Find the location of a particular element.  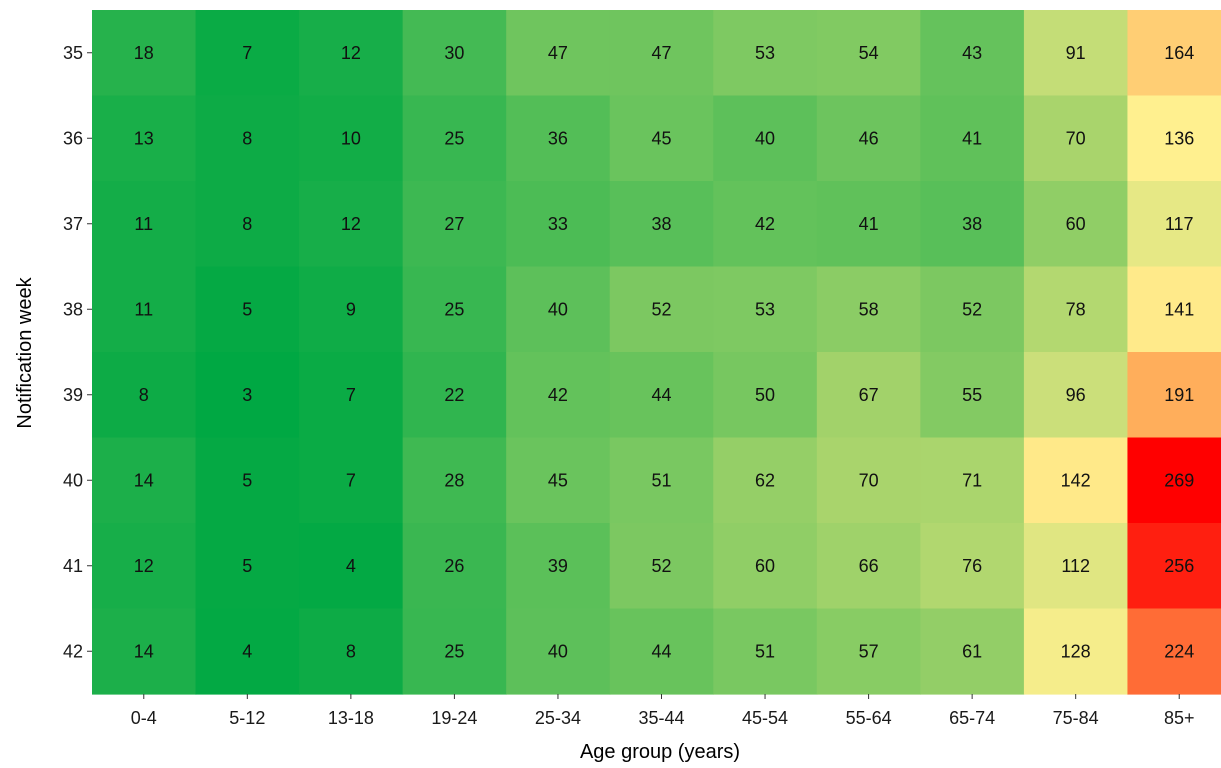

cell-value-label: 43 is located at coordinates (972, 53).